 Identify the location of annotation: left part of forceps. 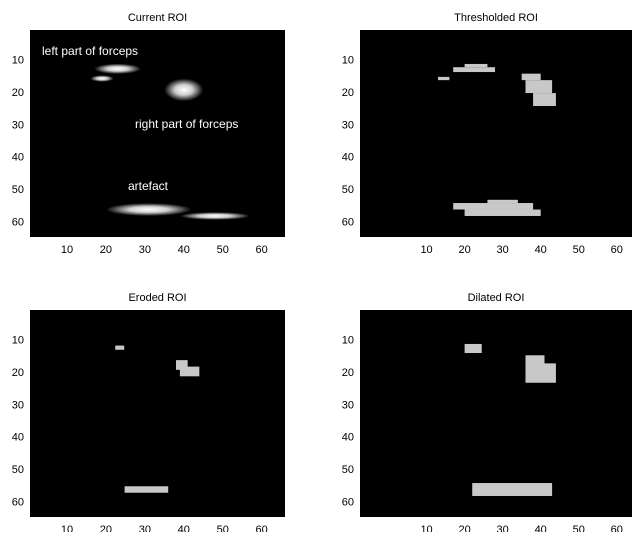
(90, 51).